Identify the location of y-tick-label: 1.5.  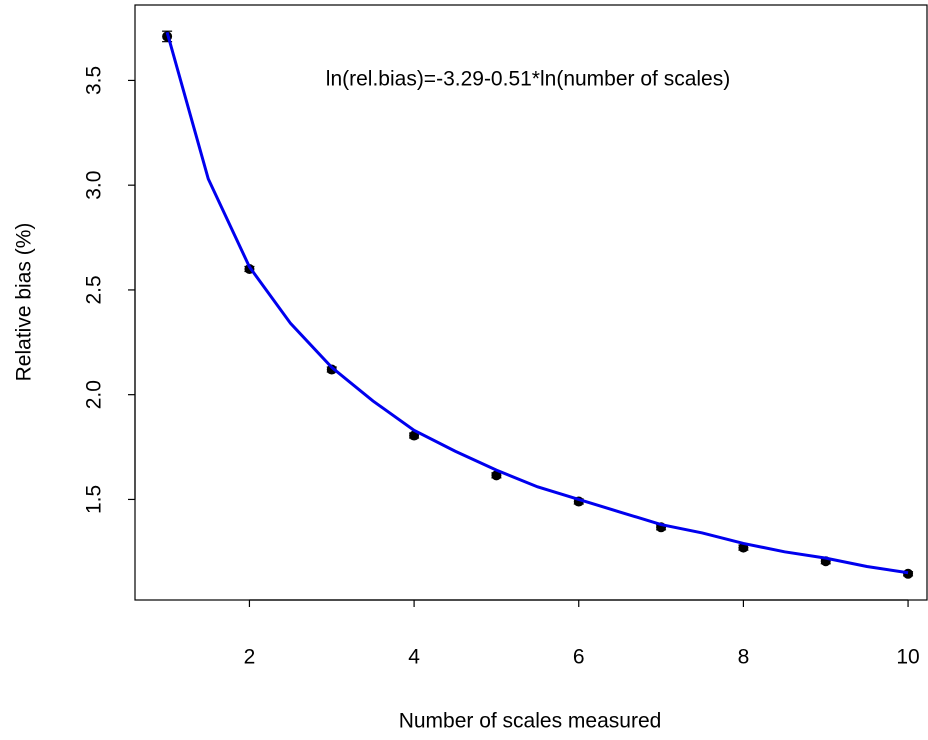
(94, 499).